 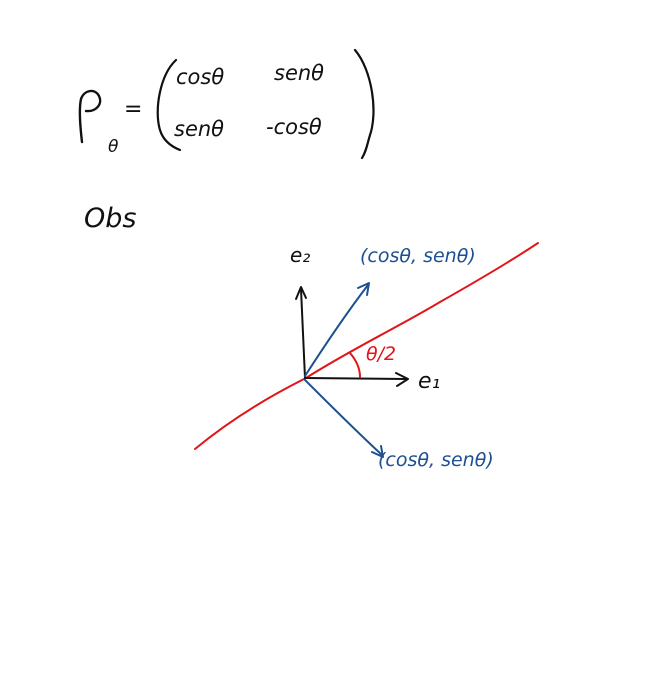 What do you see at coordinates (402, 379) in the screenshot?
I see `axis-e1-arrowhead` at bounding box center [402, 379].